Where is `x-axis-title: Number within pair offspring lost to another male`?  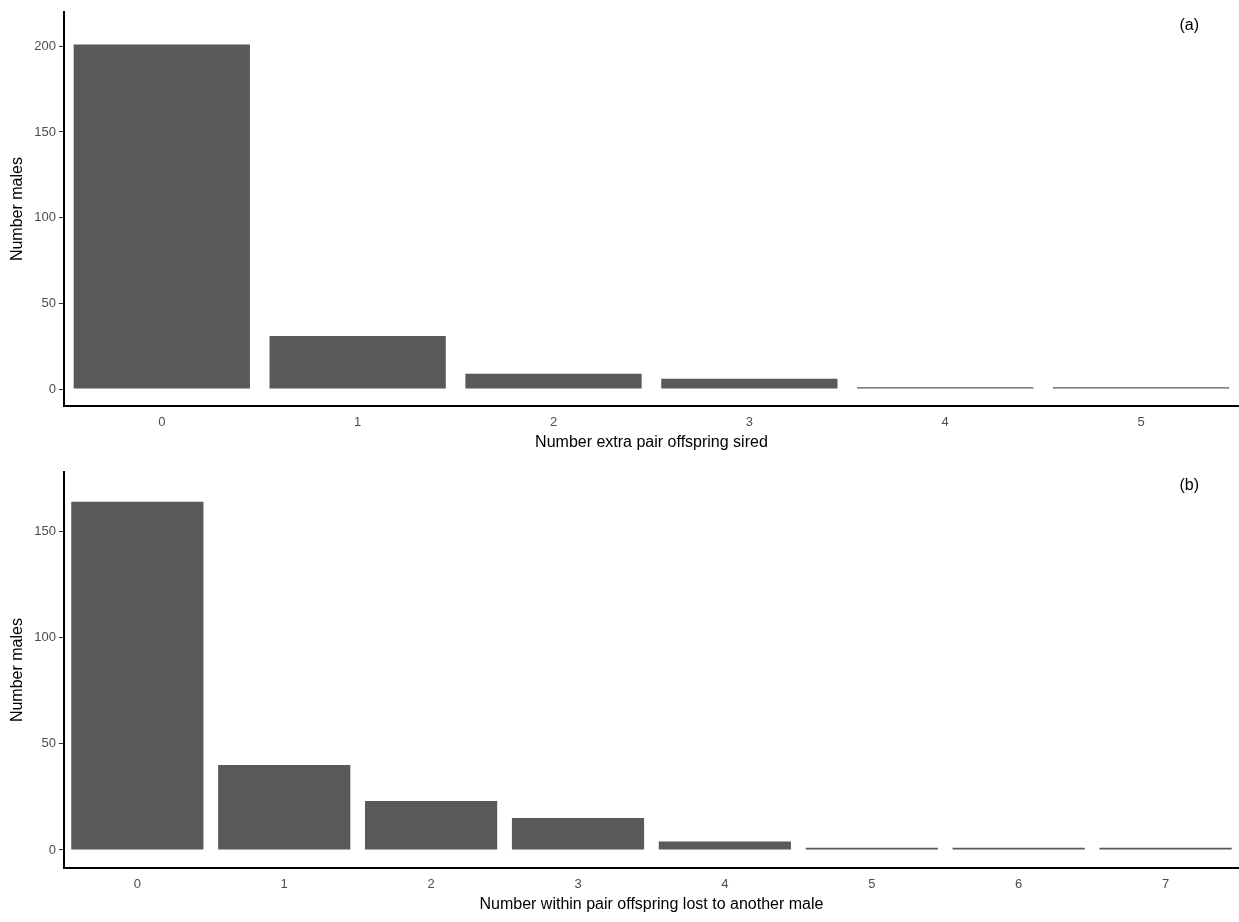
x-axis-title: Number within pair offspring lost to another male is located at coordinates (651, 903).